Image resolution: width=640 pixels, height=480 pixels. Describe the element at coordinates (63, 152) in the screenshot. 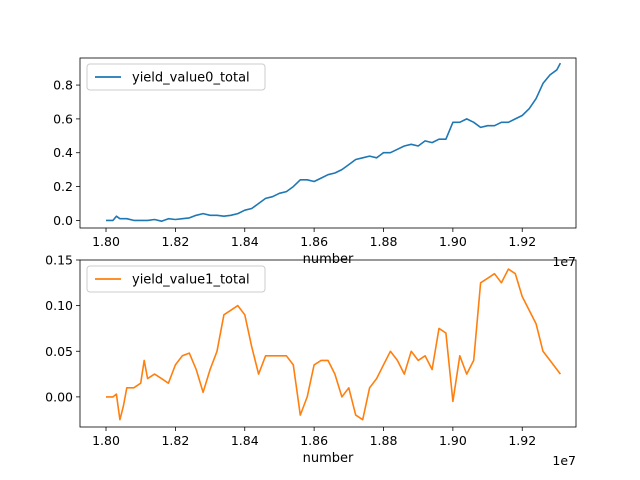

I see `y-tick-label: 0.4` at that location.